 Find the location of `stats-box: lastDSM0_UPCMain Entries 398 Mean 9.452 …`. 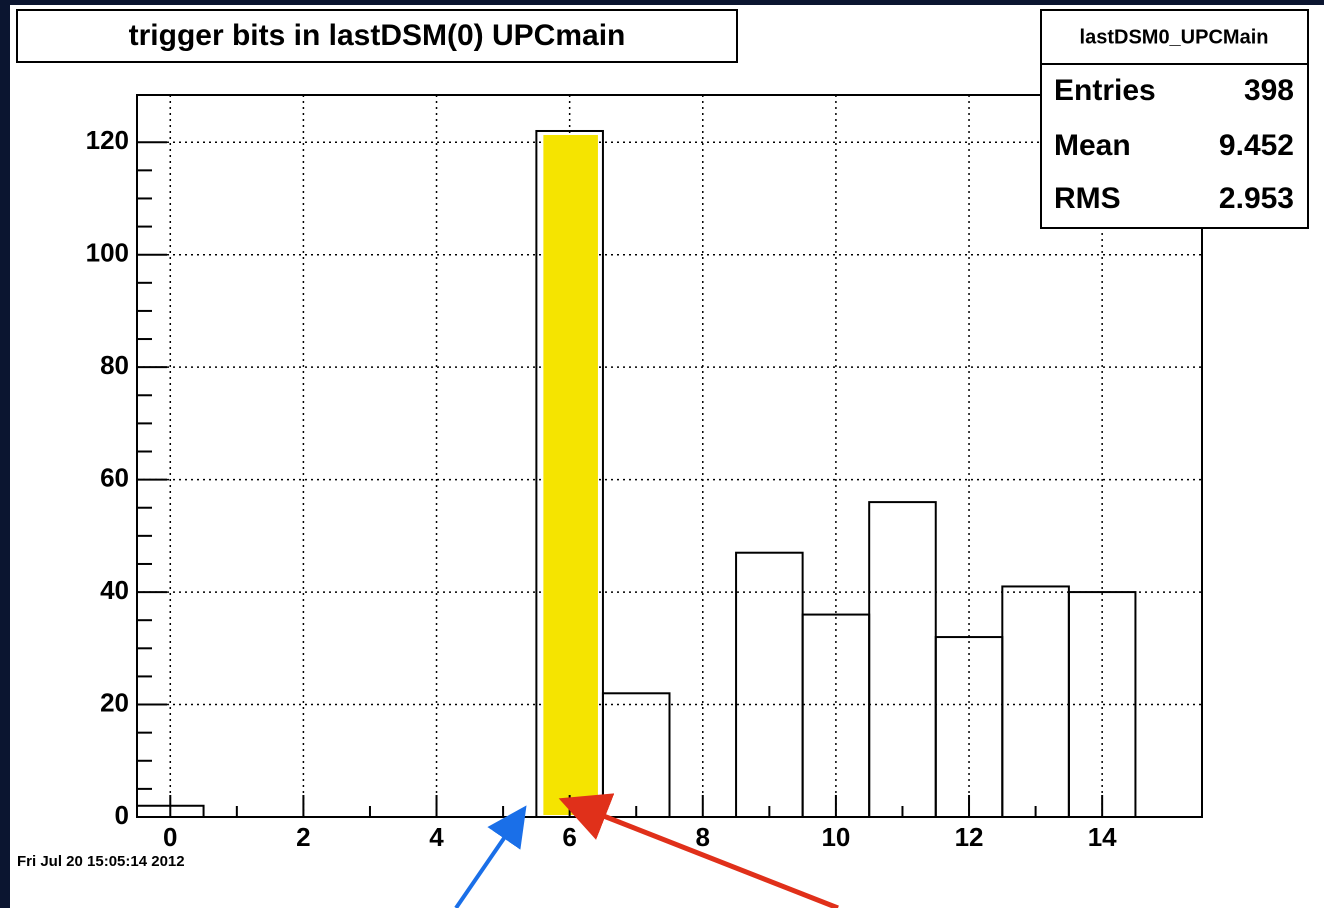

stats-box: lastDSM0_UPCMain Entries 398 Mean 9.452 … is located at coordinates (1174, 119).